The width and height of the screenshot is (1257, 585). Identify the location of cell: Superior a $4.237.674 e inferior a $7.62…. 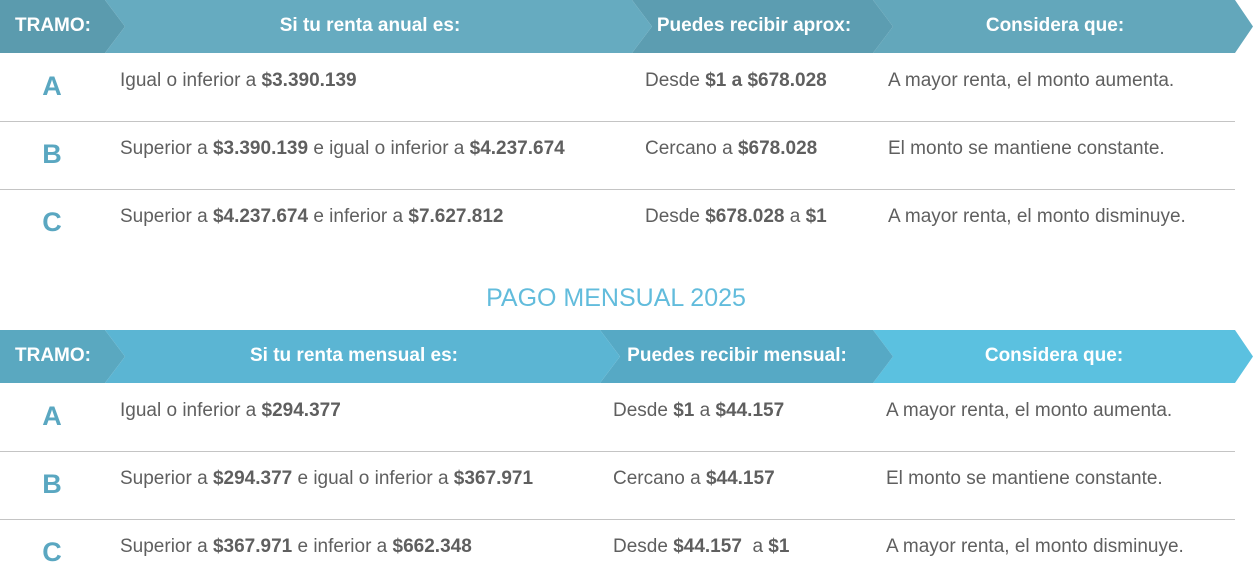
(311, 217).